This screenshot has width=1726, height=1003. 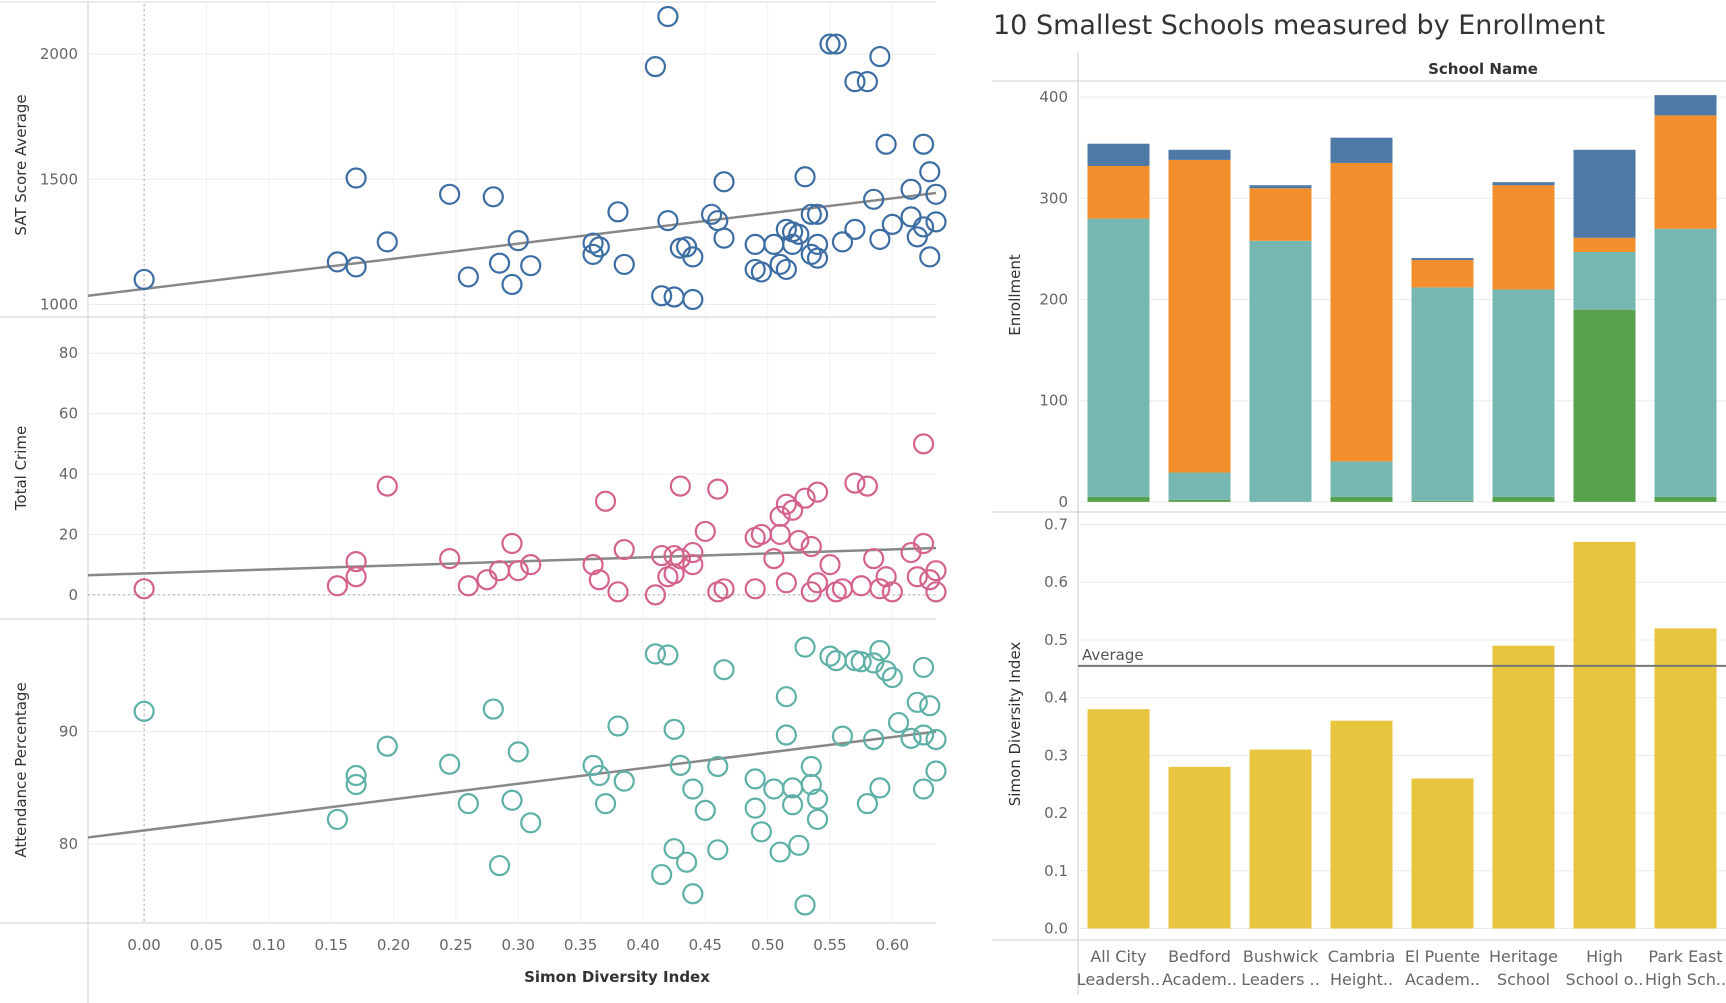 What do you see at coordinates (1053, 401) in the screenshot?
I see `y-tick-label: 100` at bounding box center [1053, 401].